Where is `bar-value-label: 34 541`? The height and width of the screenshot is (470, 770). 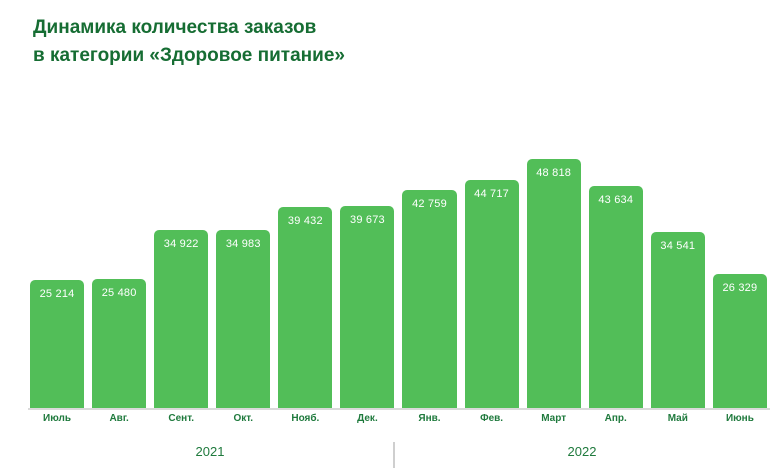 bar-value-label: 34 541 is located at coordinates (678, 246).